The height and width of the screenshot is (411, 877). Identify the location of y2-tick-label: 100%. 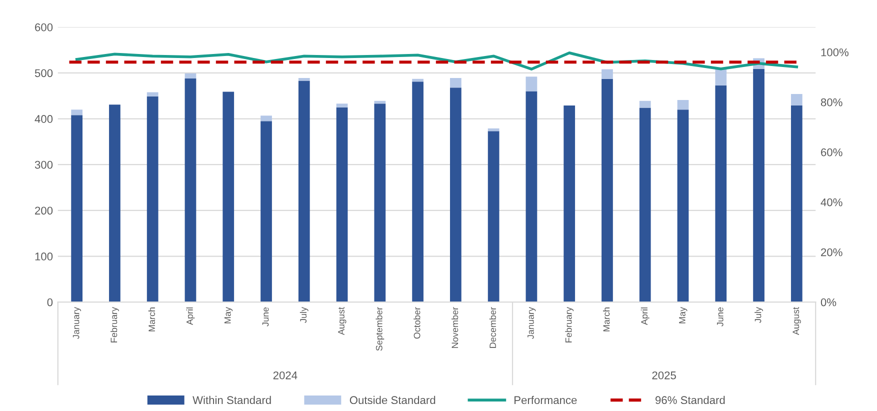
(834, 52).